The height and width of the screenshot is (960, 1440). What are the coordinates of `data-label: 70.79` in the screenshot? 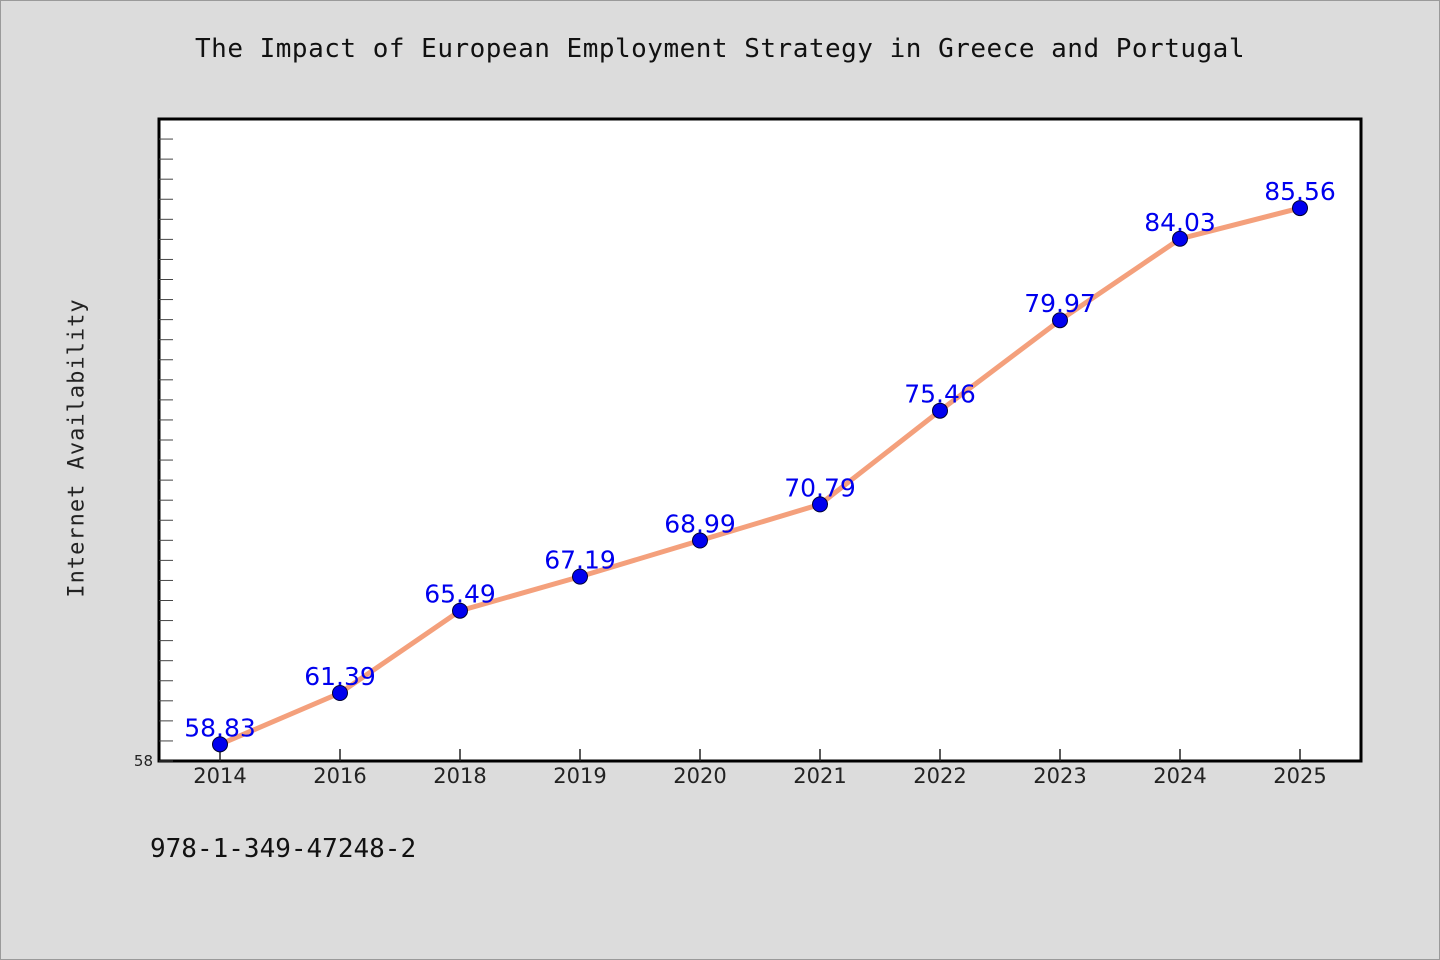 It's located at (820, 487).